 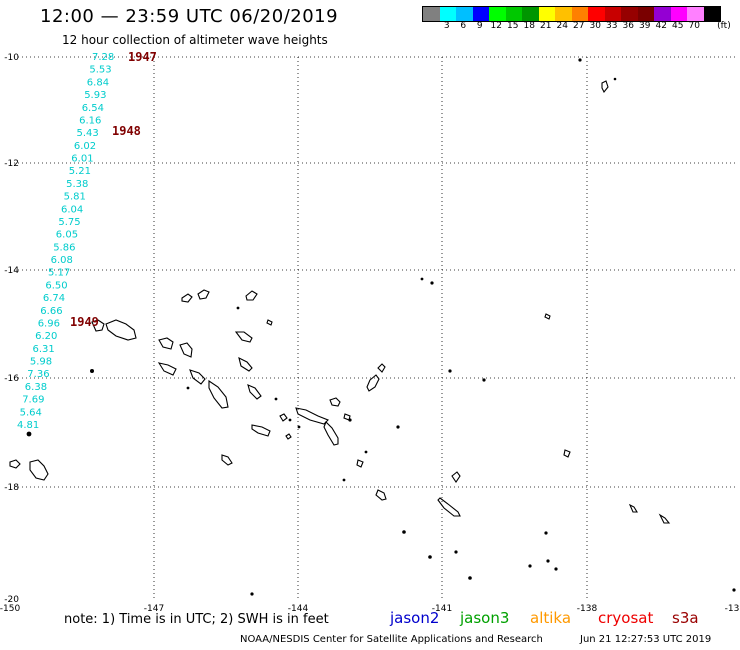 I want to click on color-scale-label: 18, so click(x=529, y=26).